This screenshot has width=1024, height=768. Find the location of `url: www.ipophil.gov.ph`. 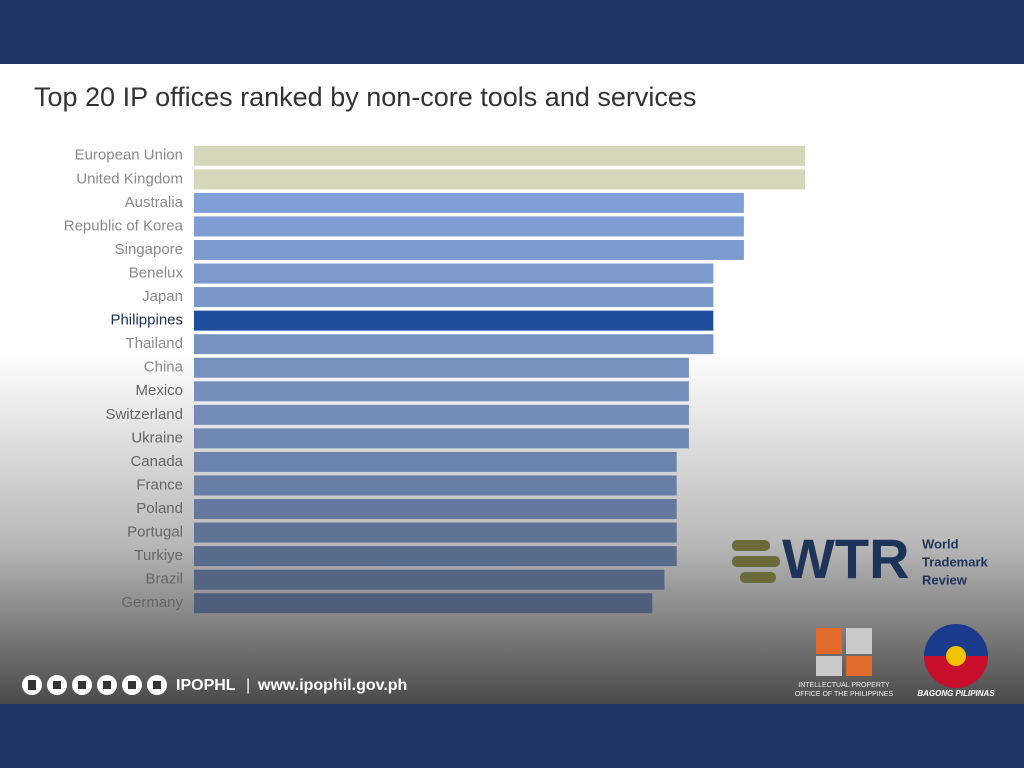

url: www.ipophil.gov.ph is located at coordinates (332, 685).